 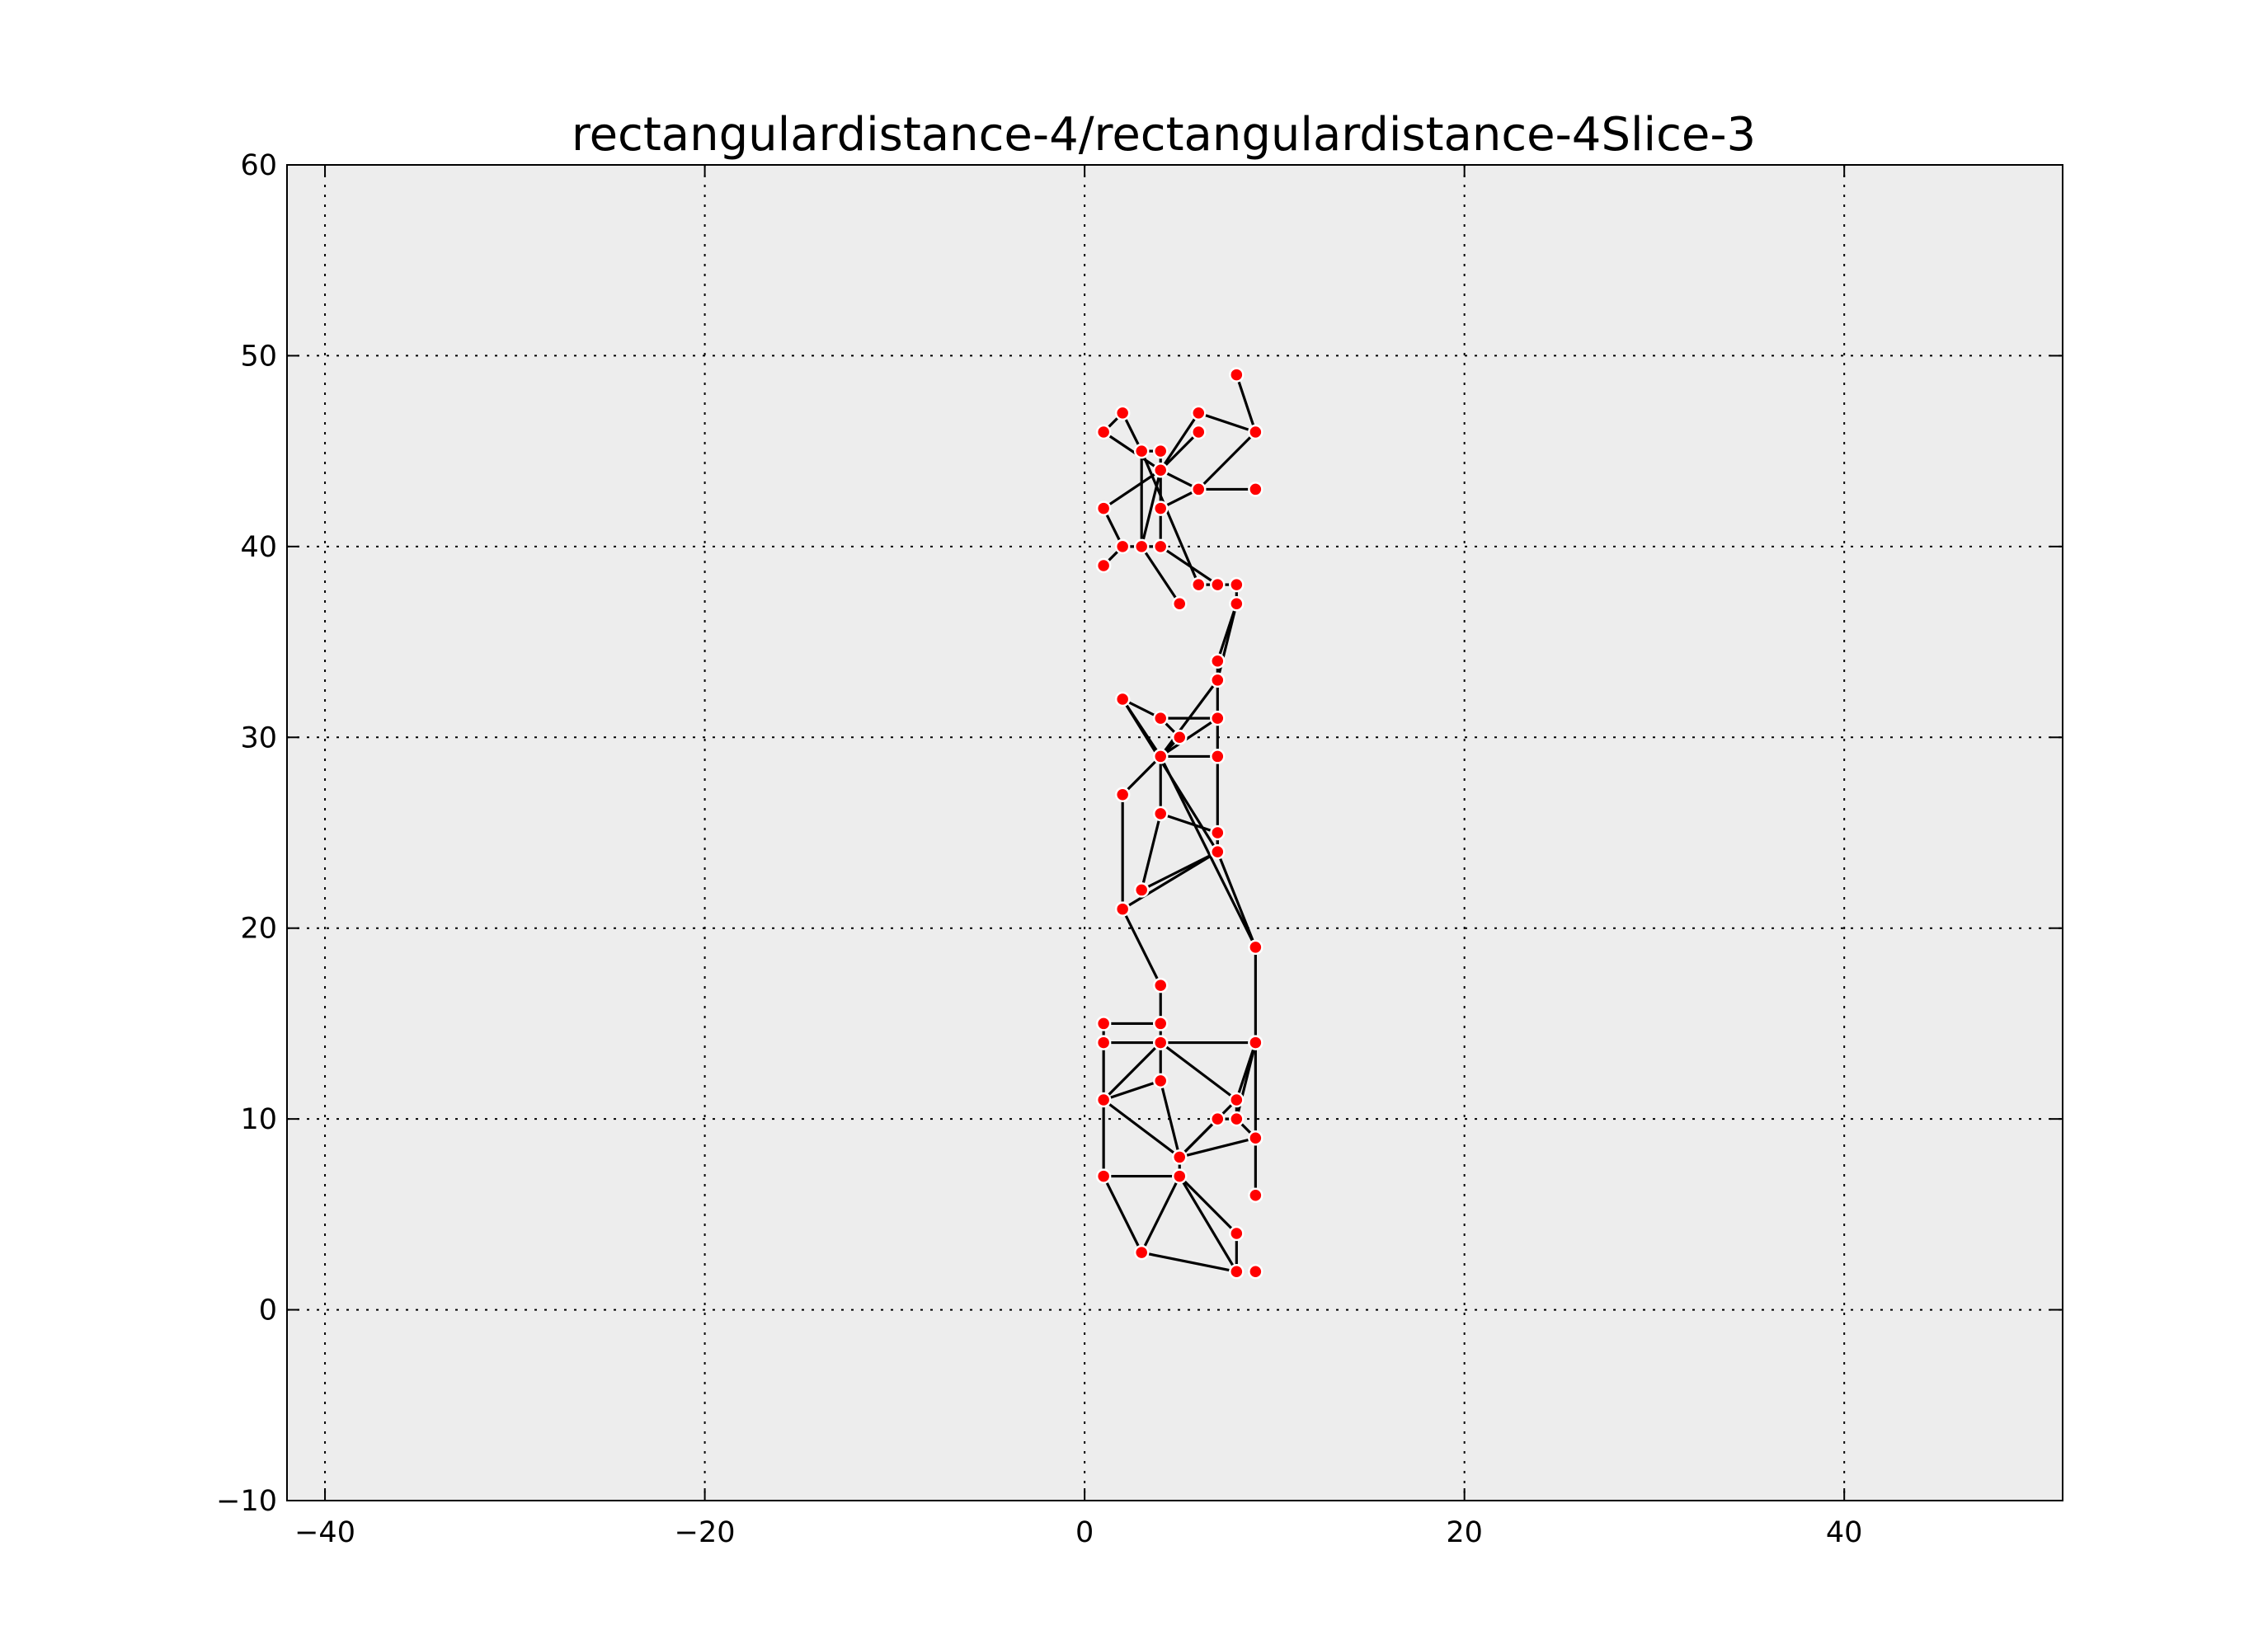 What do you see at coordinates (1084, 1532) in the screenshot?
I see `x-tick-label: 0` at bounding box center [1084, 1532].